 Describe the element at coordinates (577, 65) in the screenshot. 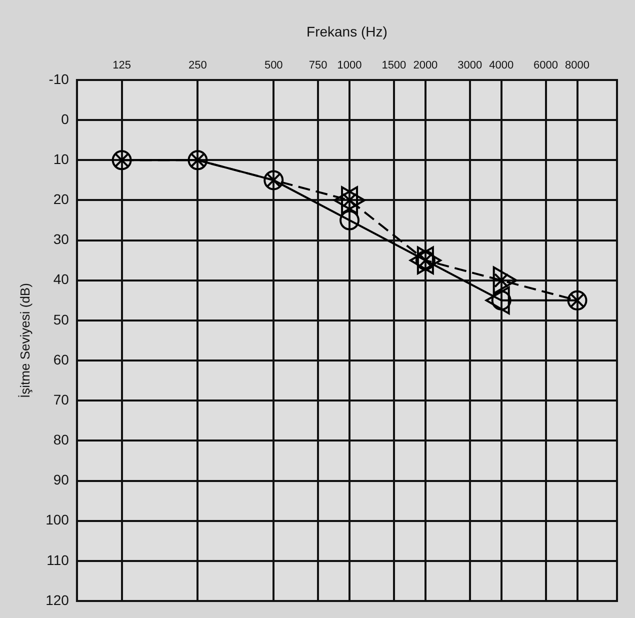

I see `x-tick-label: 8000` at that location.